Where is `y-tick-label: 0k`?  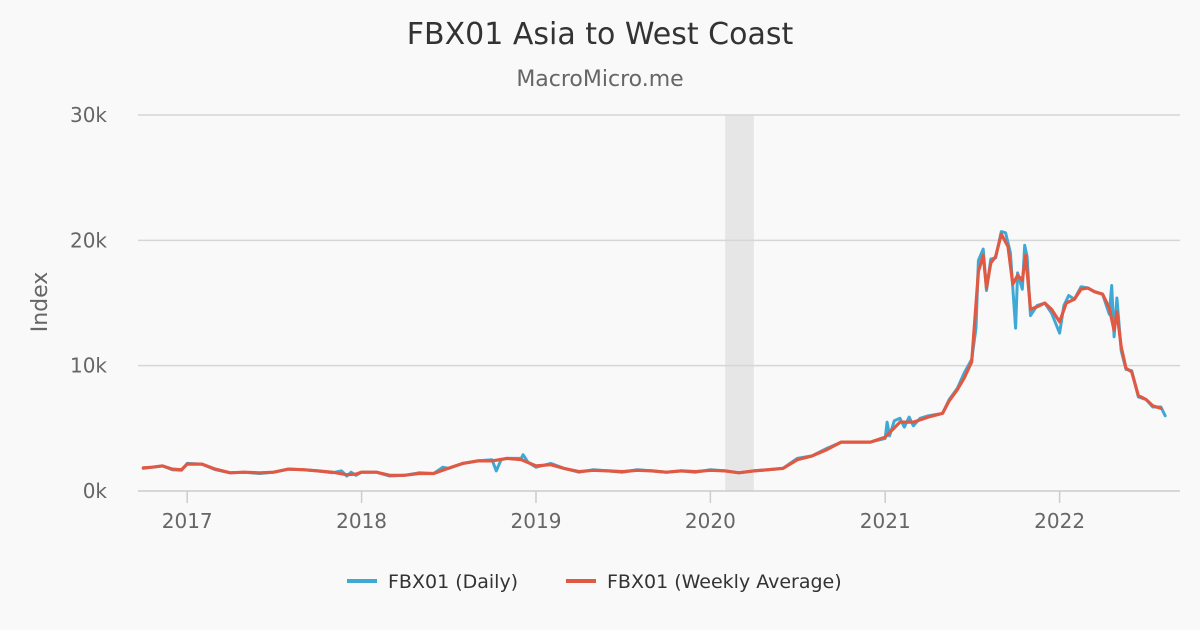
y-tick-label: 0k is located at coordinates (95, 491).